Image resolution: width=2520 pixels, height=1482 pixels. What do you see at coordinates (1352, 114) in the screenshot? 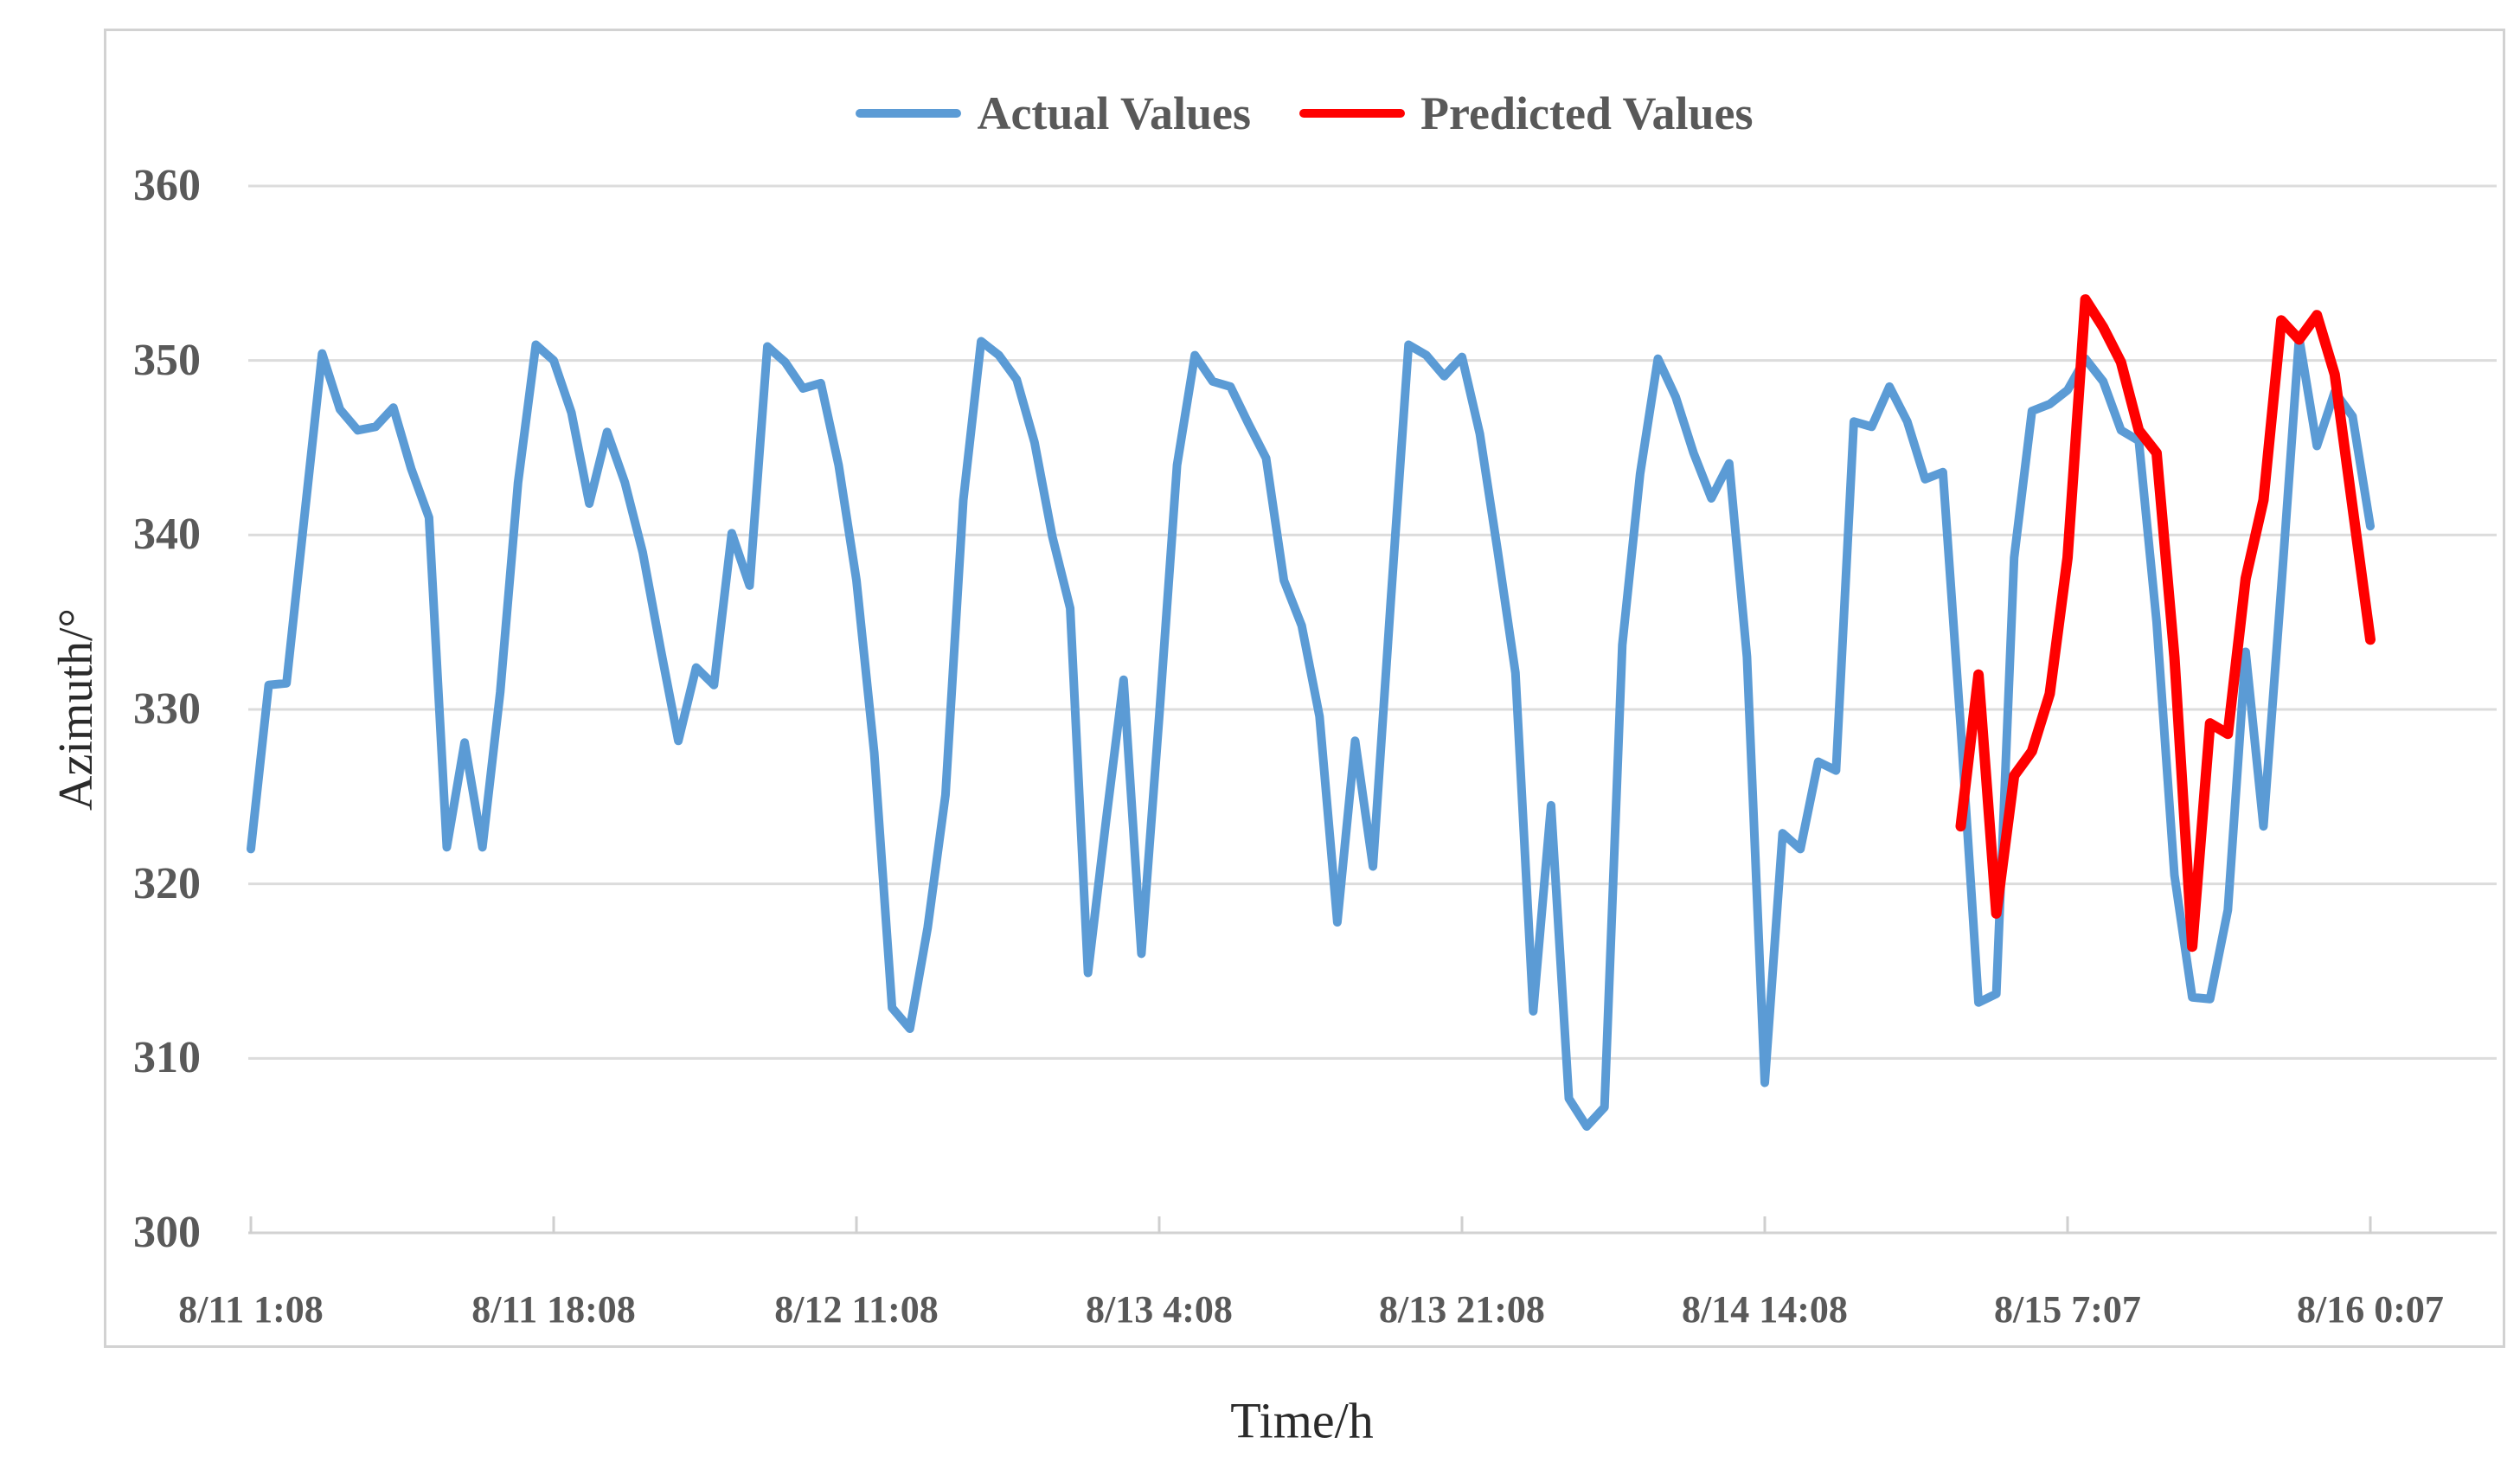
I see `legend-line-predicted-swatch` at bounding box center [1352, 114].